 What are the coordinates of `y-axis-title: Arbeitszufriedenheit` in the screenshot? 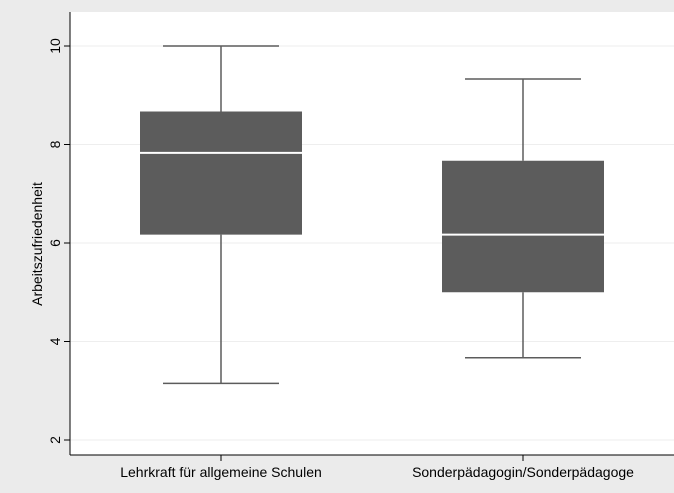 It's located at (37, 244).